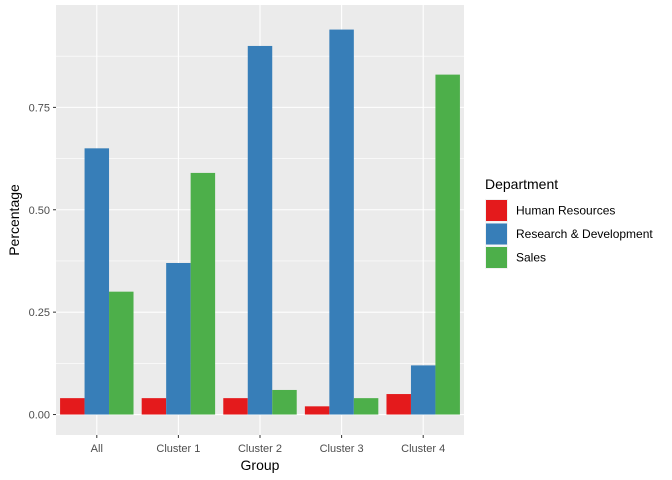  I want to click on legend-label: Human Resources, so click(565, 211).